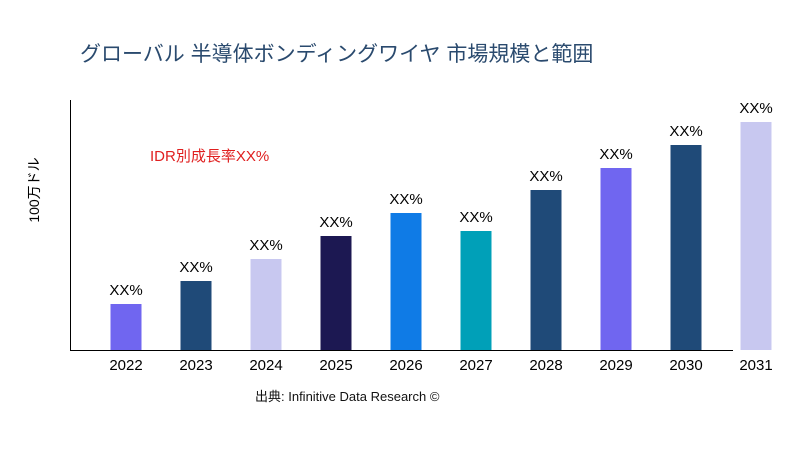 The width and height of the screenshot is (800, 450). What do you see at coordinates (546, 270) in the screenshot?
I see `bar-2028` at bounding box center [546, 270].